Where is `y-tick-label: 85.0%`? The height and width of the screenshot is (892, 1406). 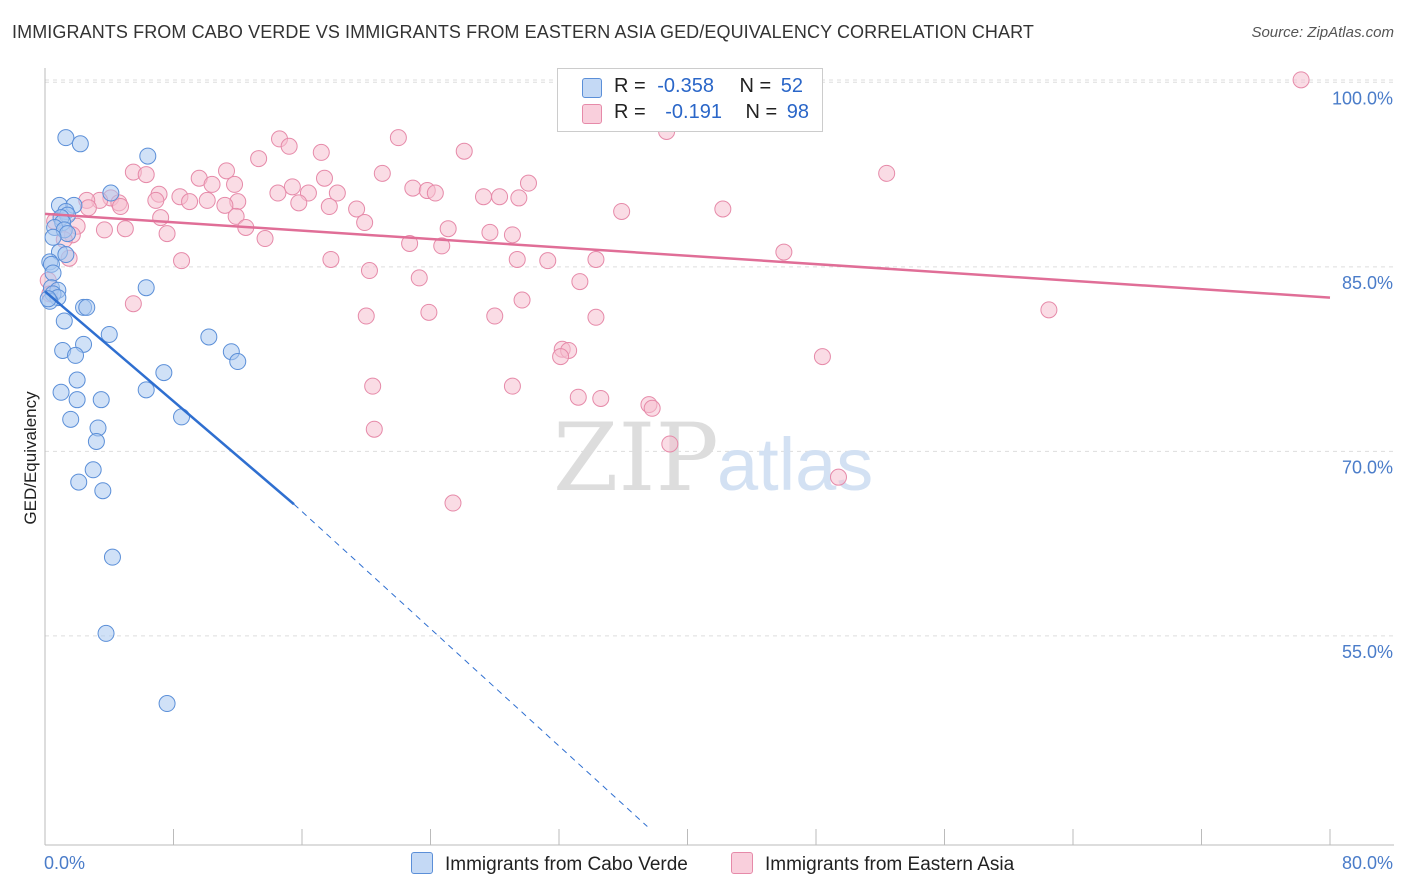
y-tick-label: 85.0% is located at coordinates (1367, 283).